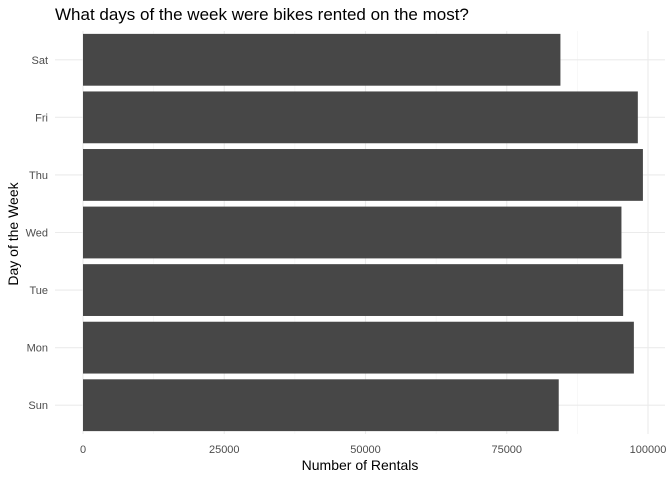 This screenshot has height=480, width=672. What do you see at coordinates (363, 175) in the screenshot?
I see `bar-thu` at bounding box center [363, 175].